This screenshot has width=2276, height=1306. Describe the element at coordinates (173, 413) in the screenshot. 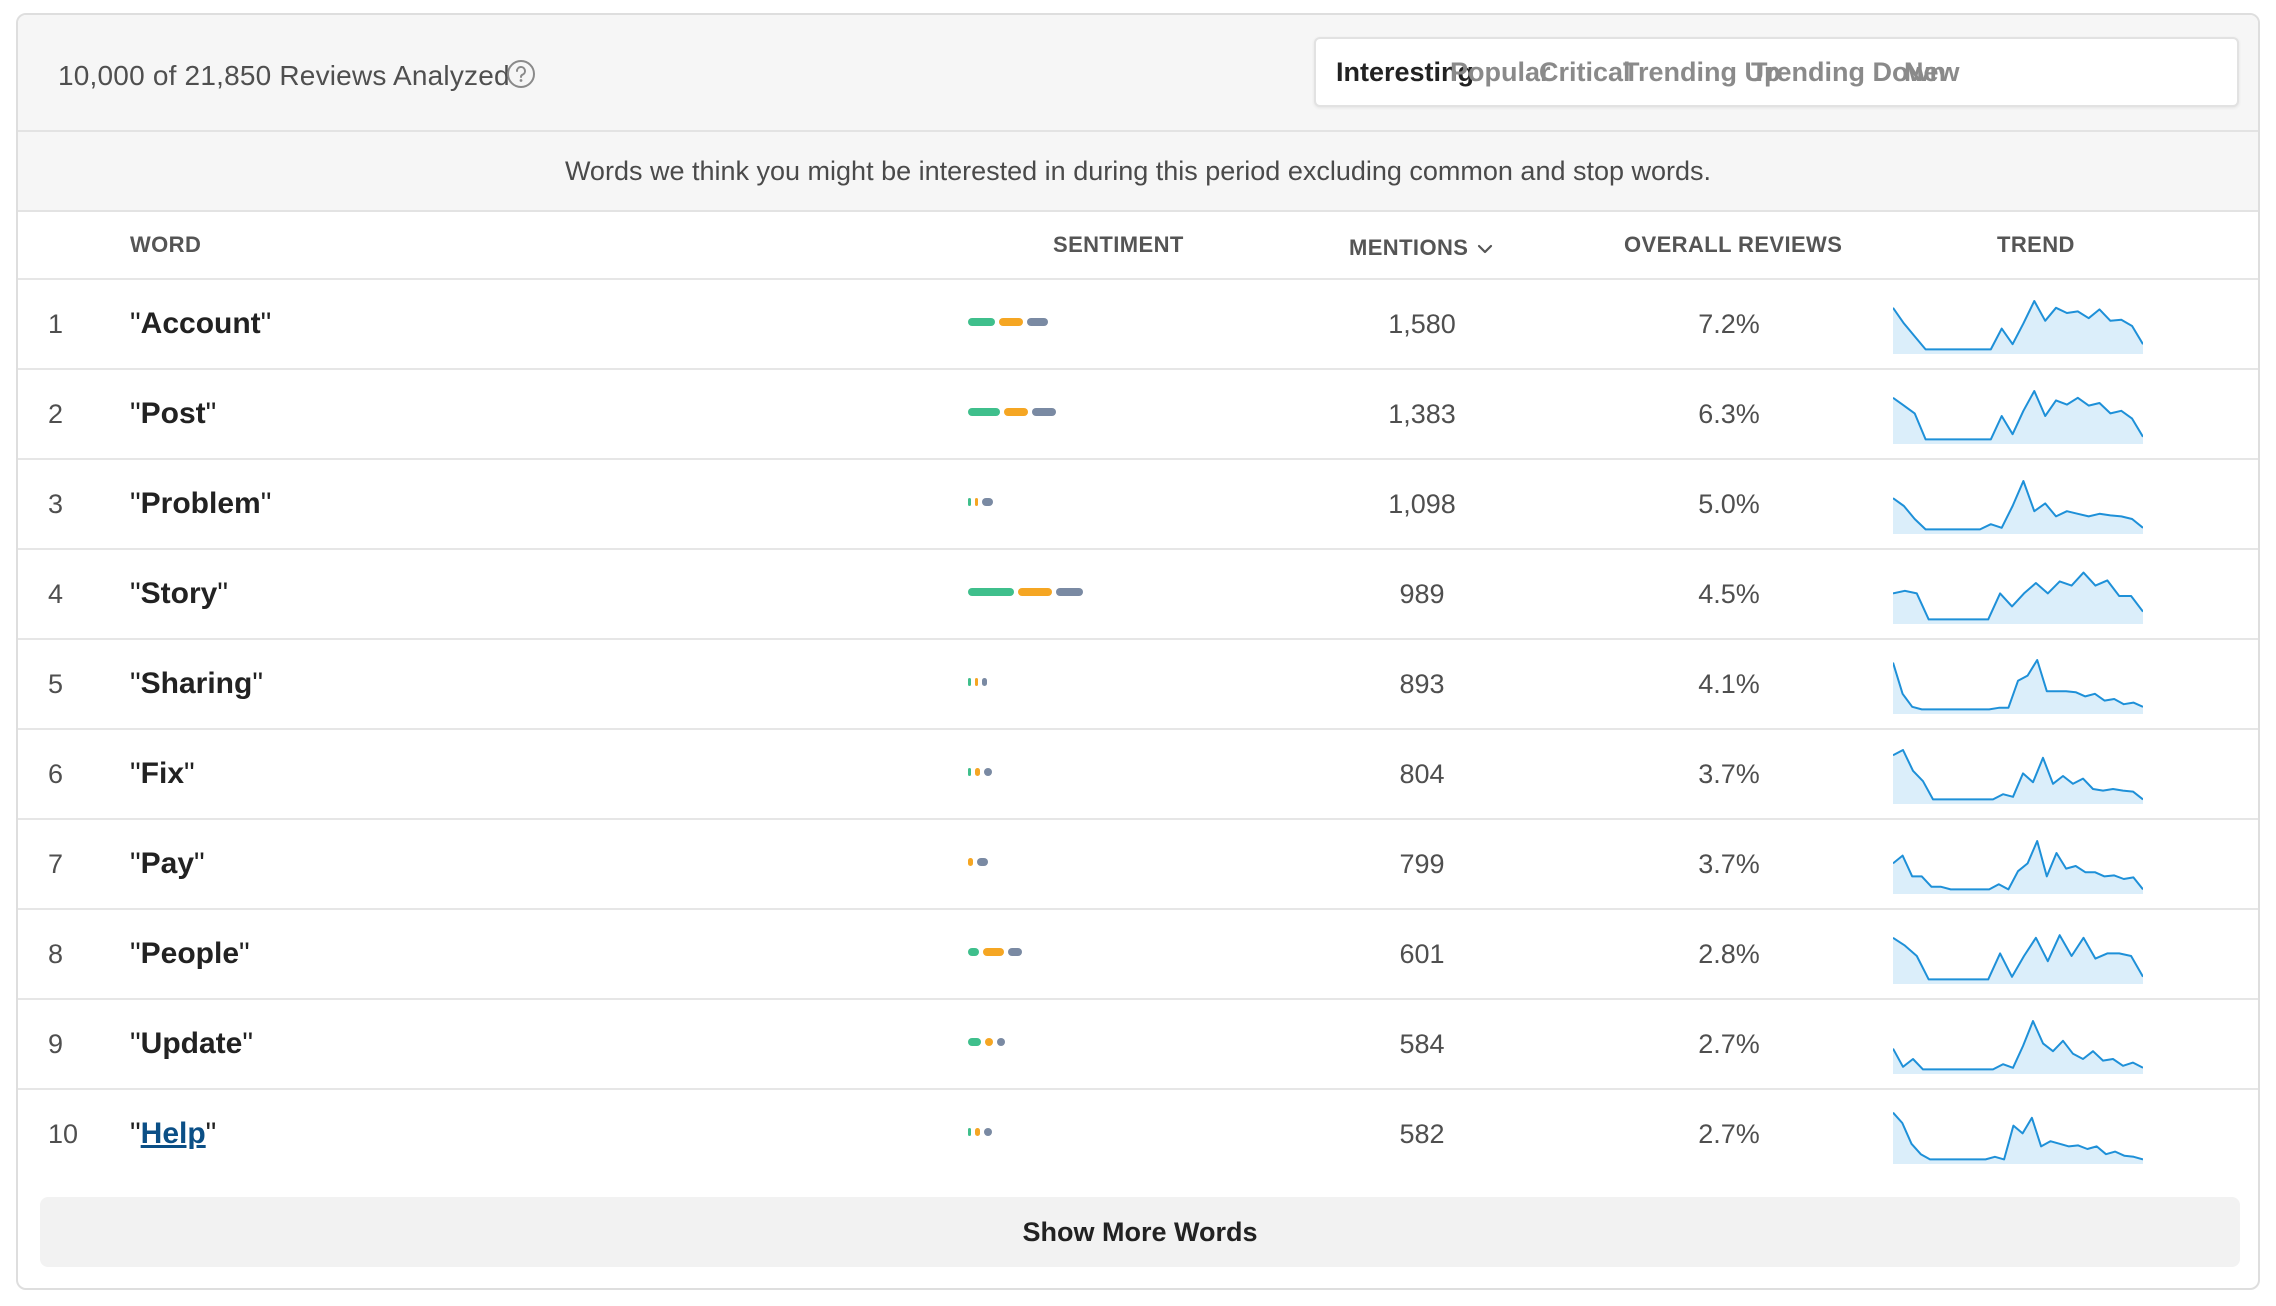

I see `row-word: "Post"` at that location.